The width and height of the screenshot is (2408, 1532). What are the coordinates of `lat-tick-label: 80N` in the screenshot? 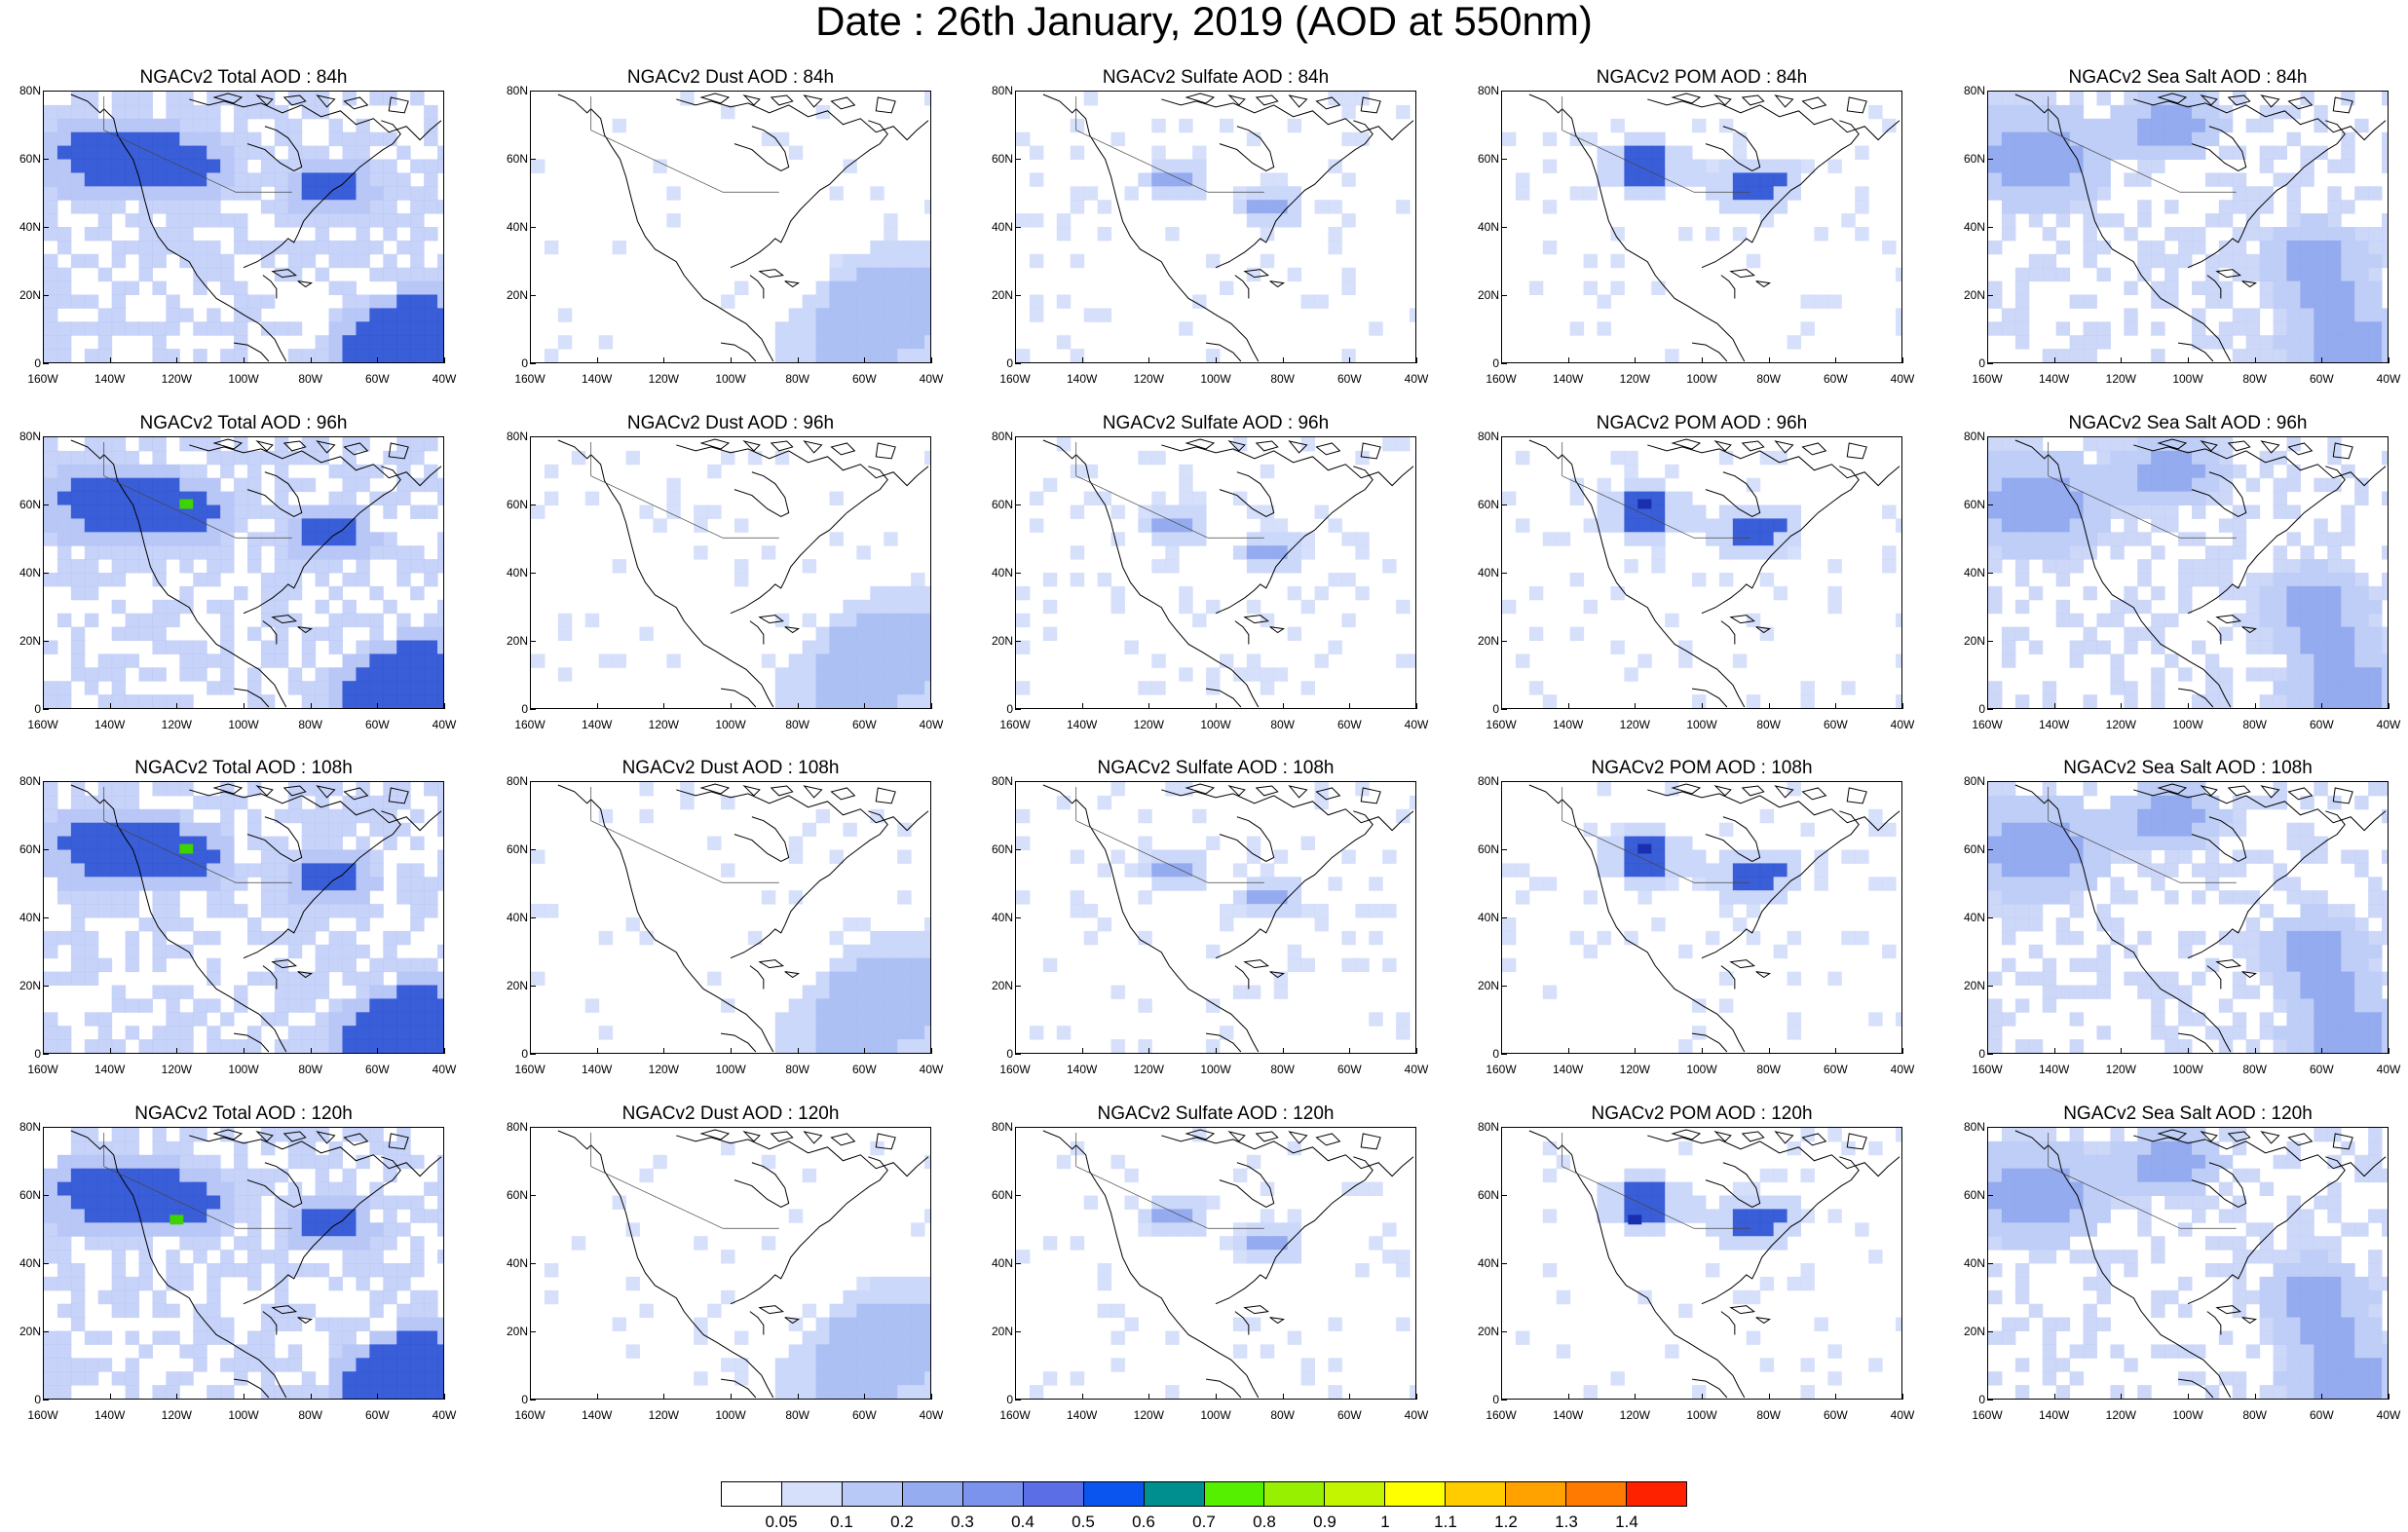 It's located at (1966, 781).